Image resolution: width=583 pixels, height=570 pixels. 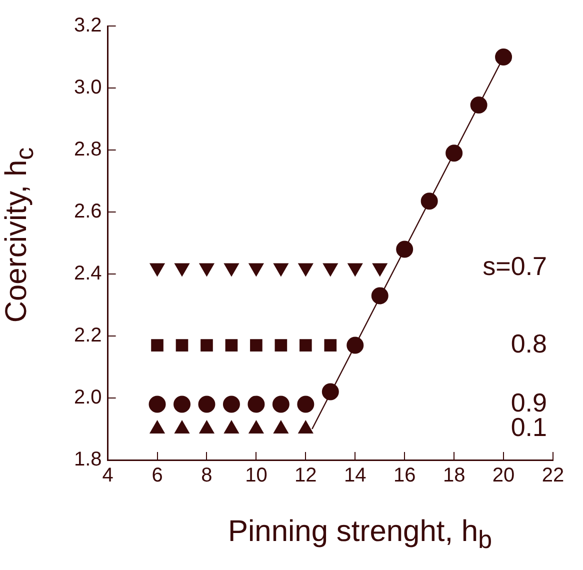 I want to click on x-tick-label: 6, so click(x=157, y=475).